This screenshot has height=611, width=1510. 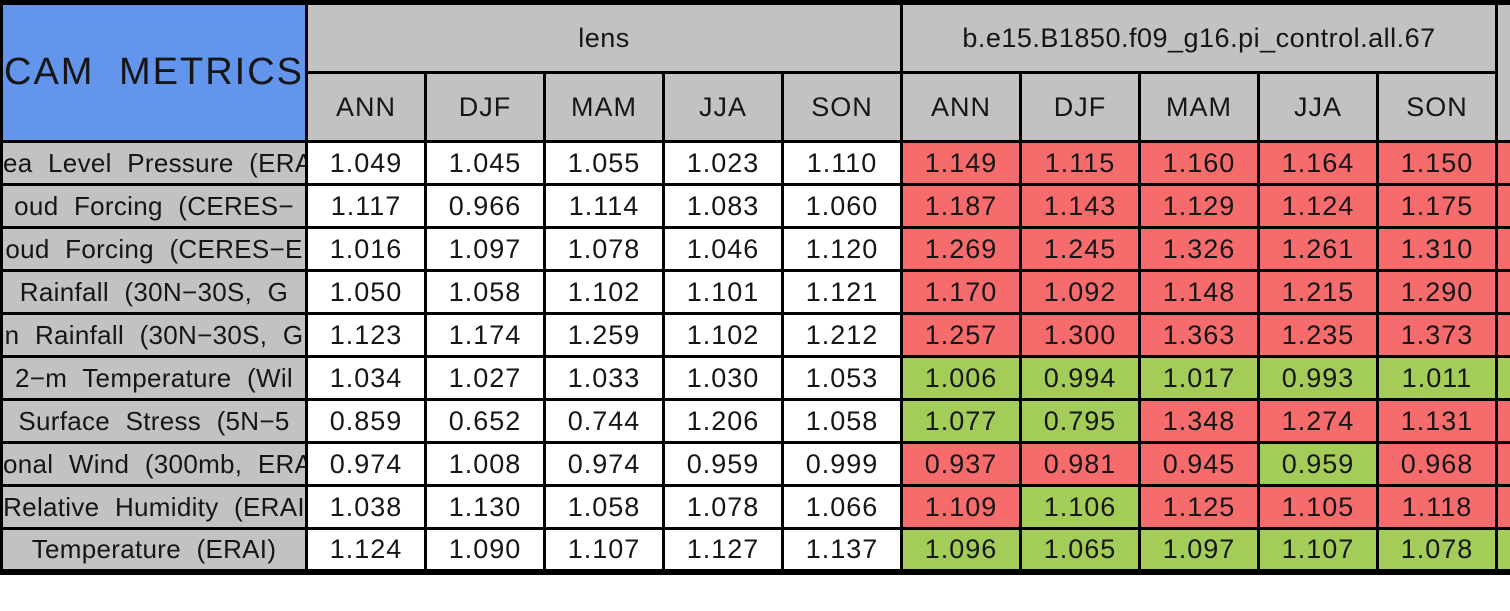 What do you see at coordinates (366, 249) in the screenshot?
I see `metric-value-cell: 1.016` at bounding box center [366, 249].